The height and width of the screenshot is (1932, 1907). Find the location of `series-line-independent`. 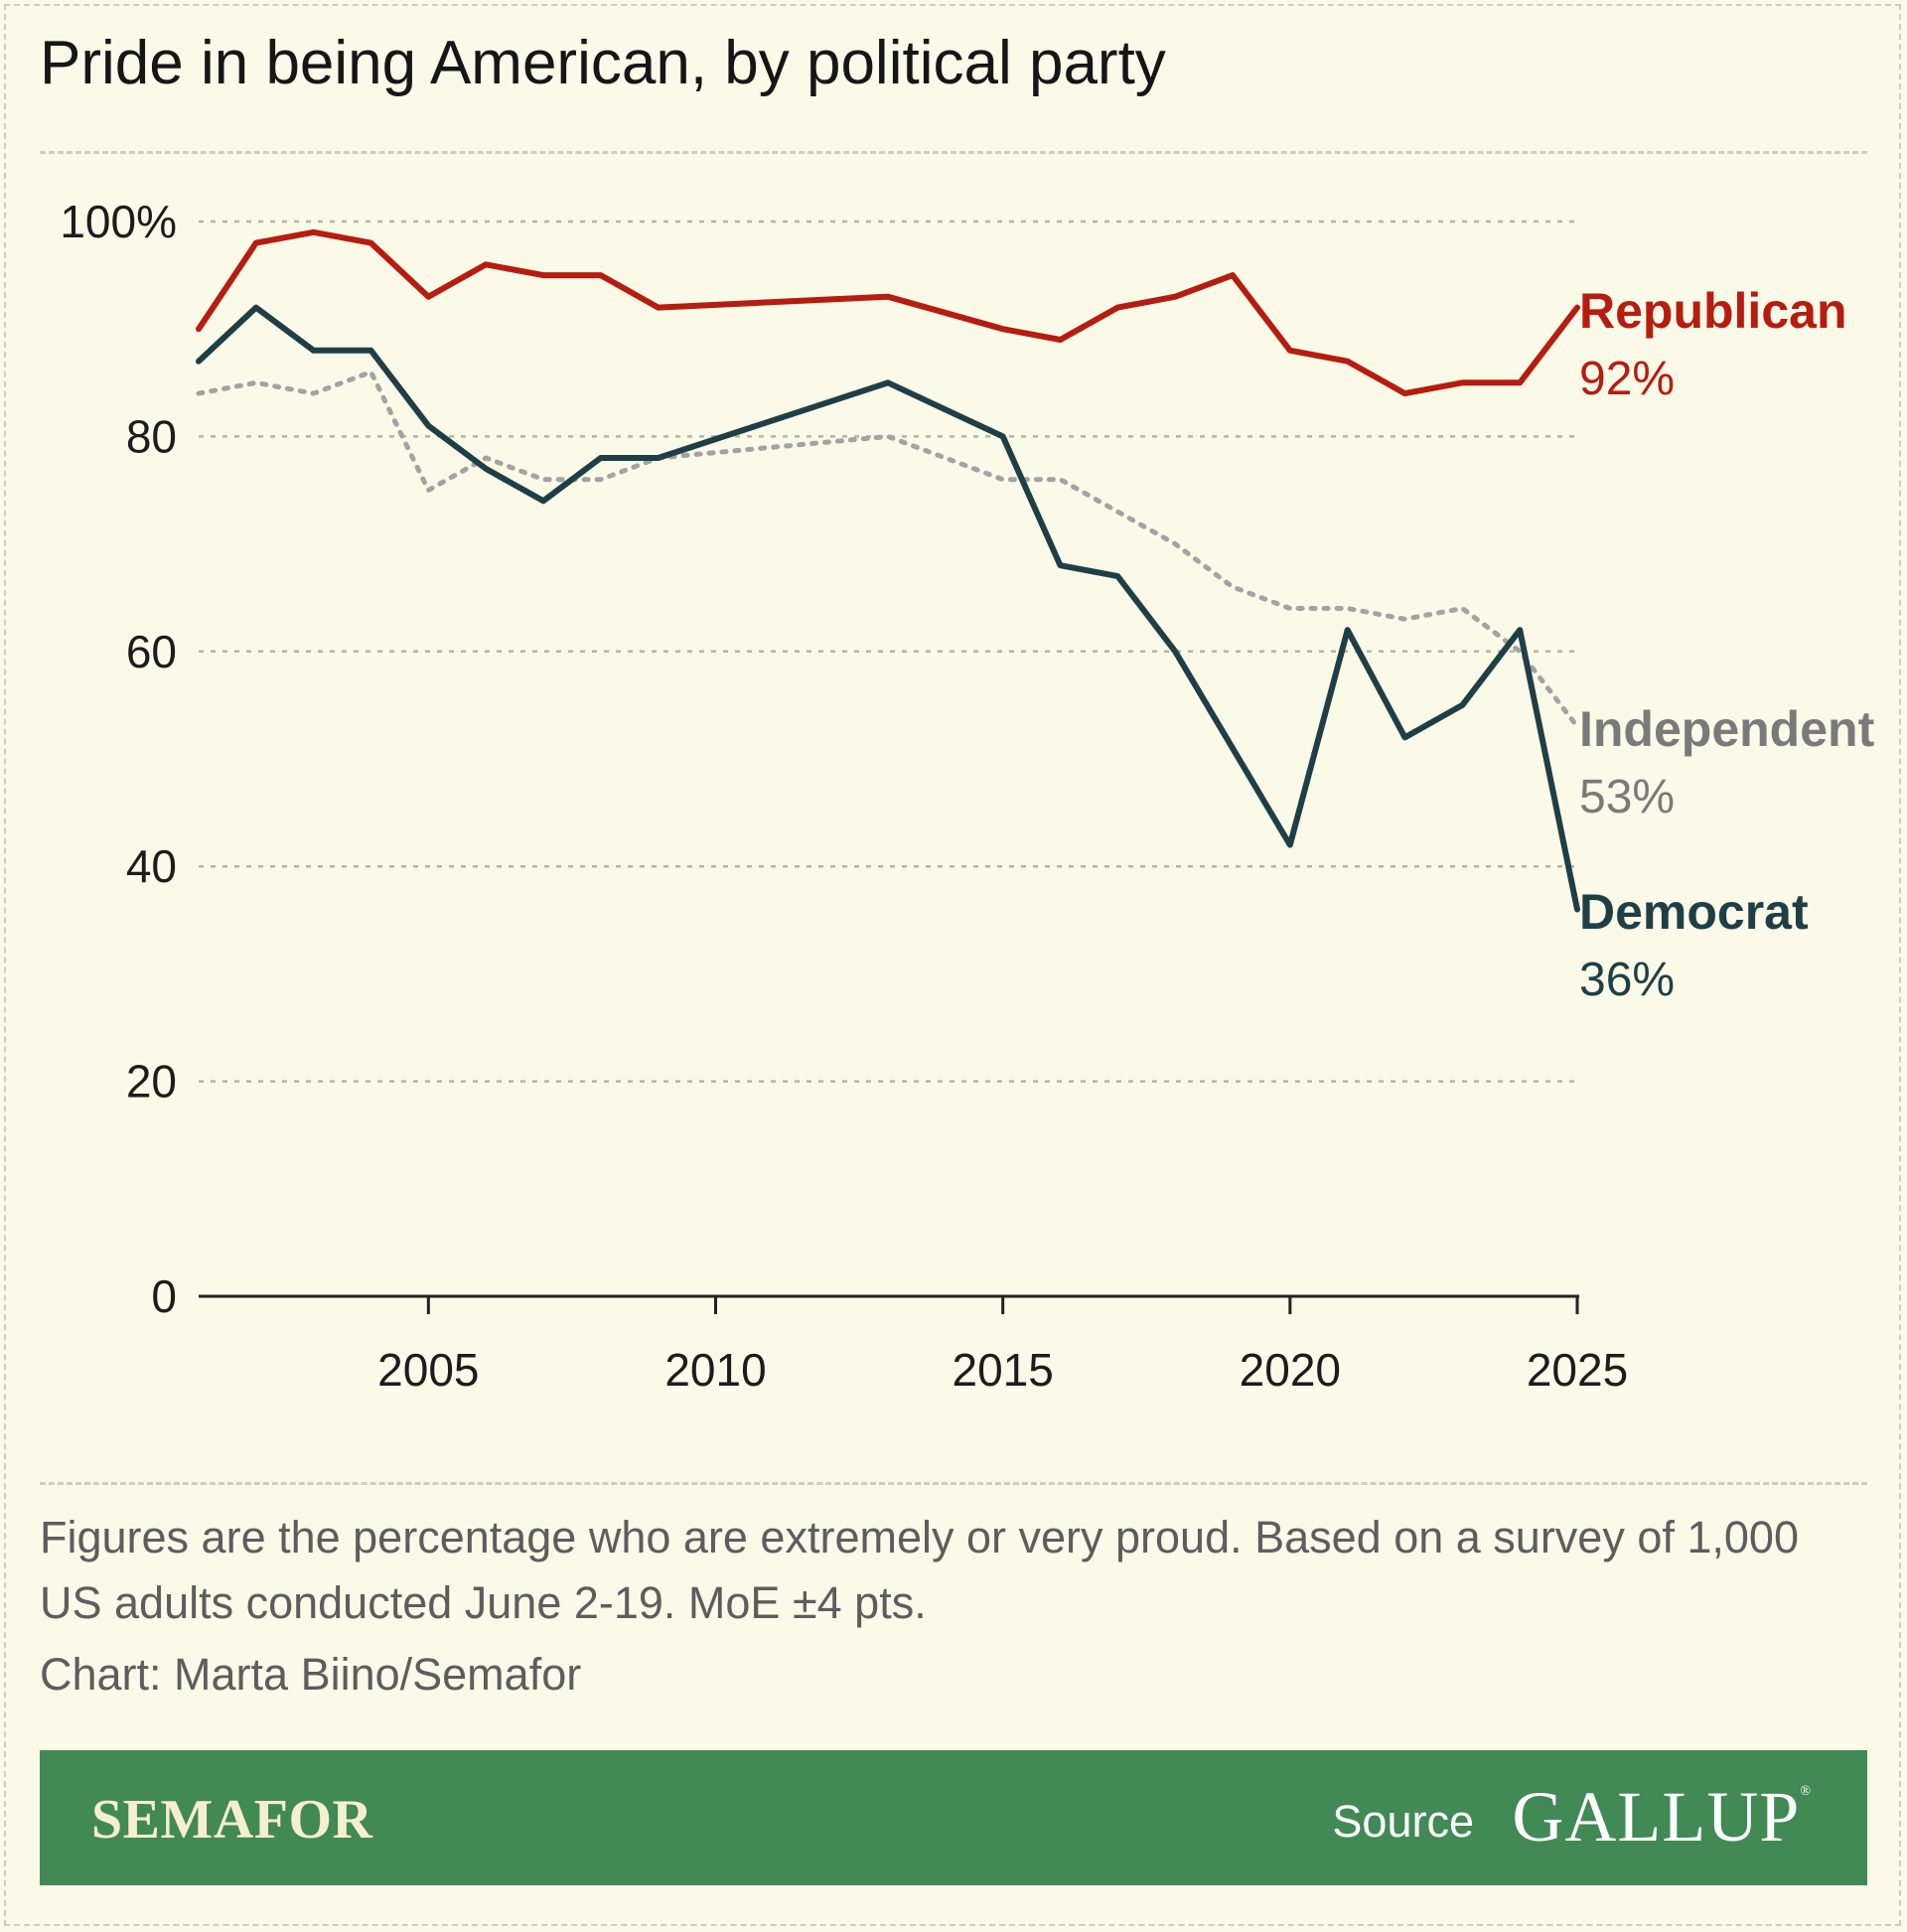

series-line-independent is located at coordinates (888, 549).